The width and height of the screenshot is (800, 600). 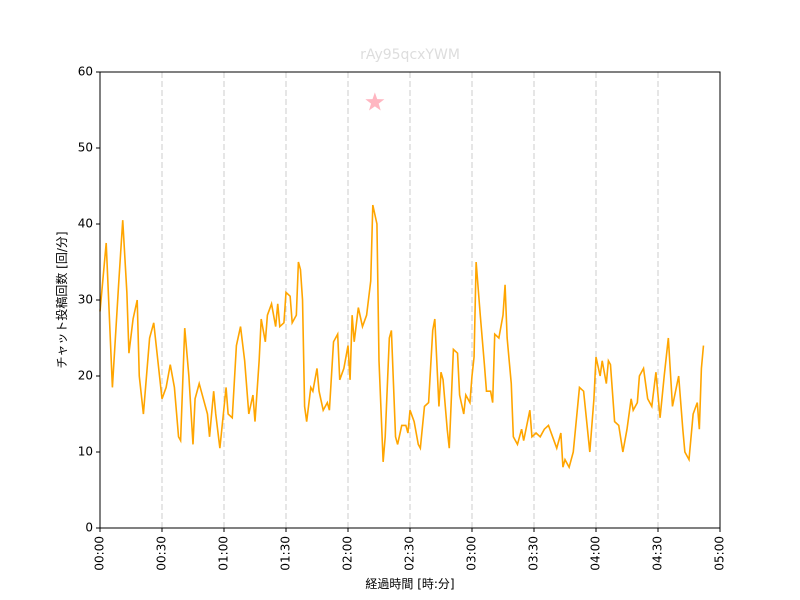 What do you see at coordinates (85, 376) in the screenshot?
I see `y-tick-label: 20` at bounding box center [85, 376].